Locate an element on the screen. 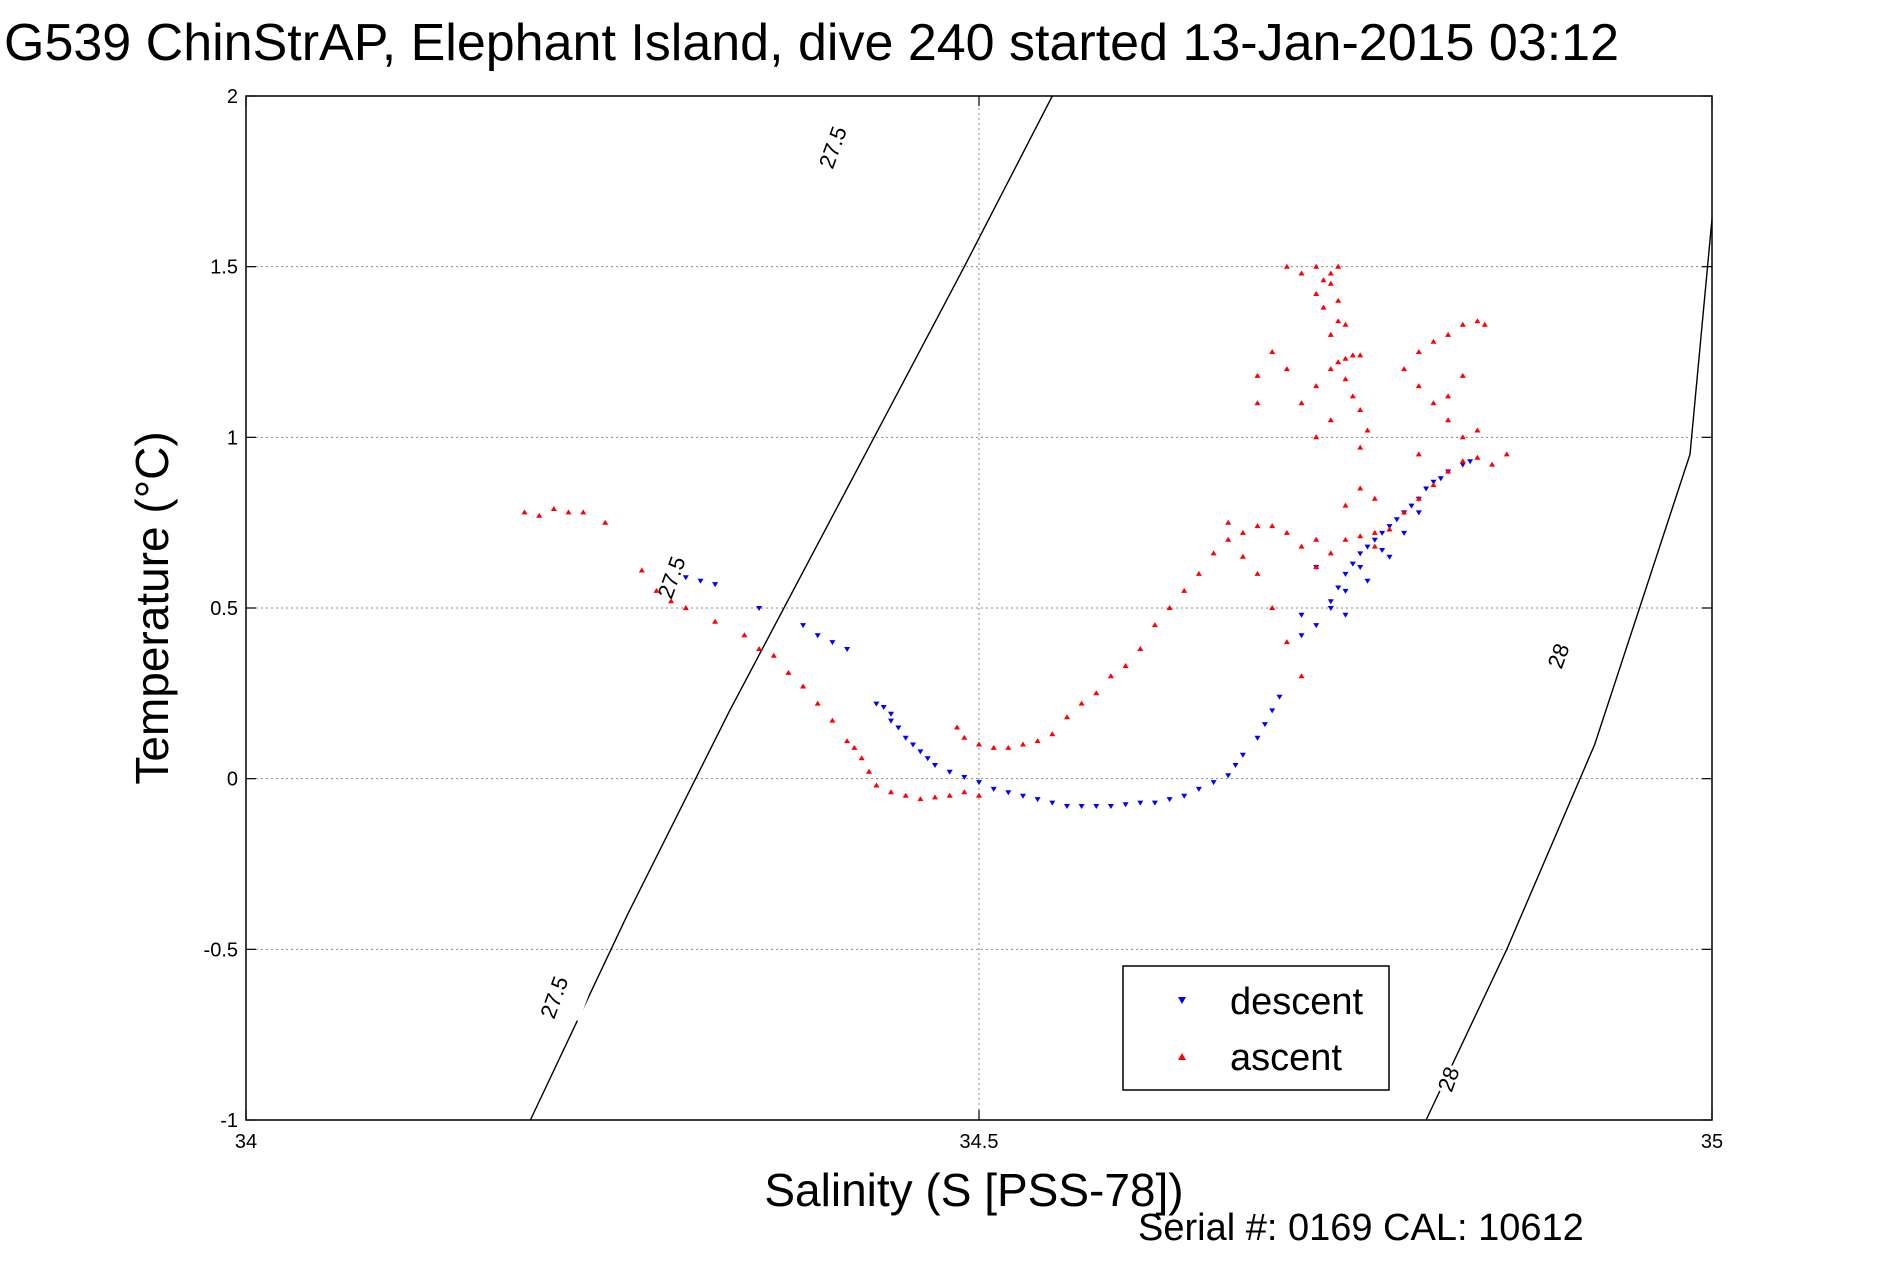 The height and width of the screenshot is (1262, 1891). contour-line is located at coordinates (1569, 669).